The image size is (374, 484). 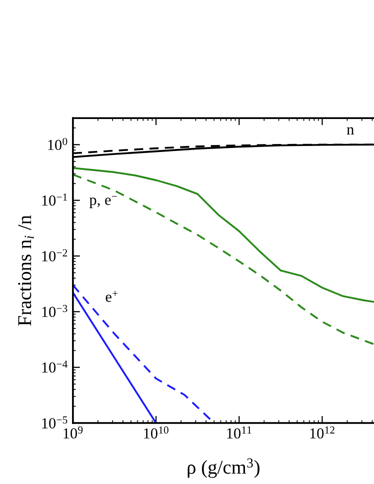 I want to click on x-axis-title: ρ (g/cm$^{3}$), so click(x=224, y=468).